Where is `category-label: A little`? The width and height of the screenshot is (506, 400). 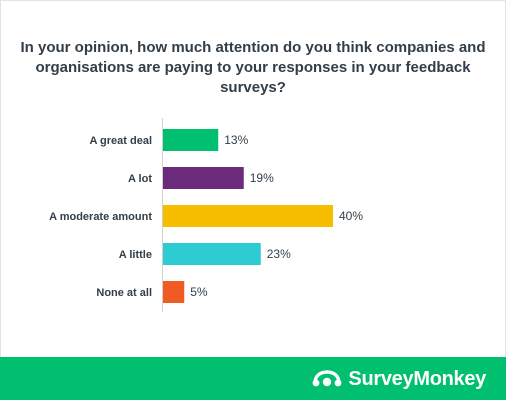 category-label: A little is located at coordinates (135, 255).